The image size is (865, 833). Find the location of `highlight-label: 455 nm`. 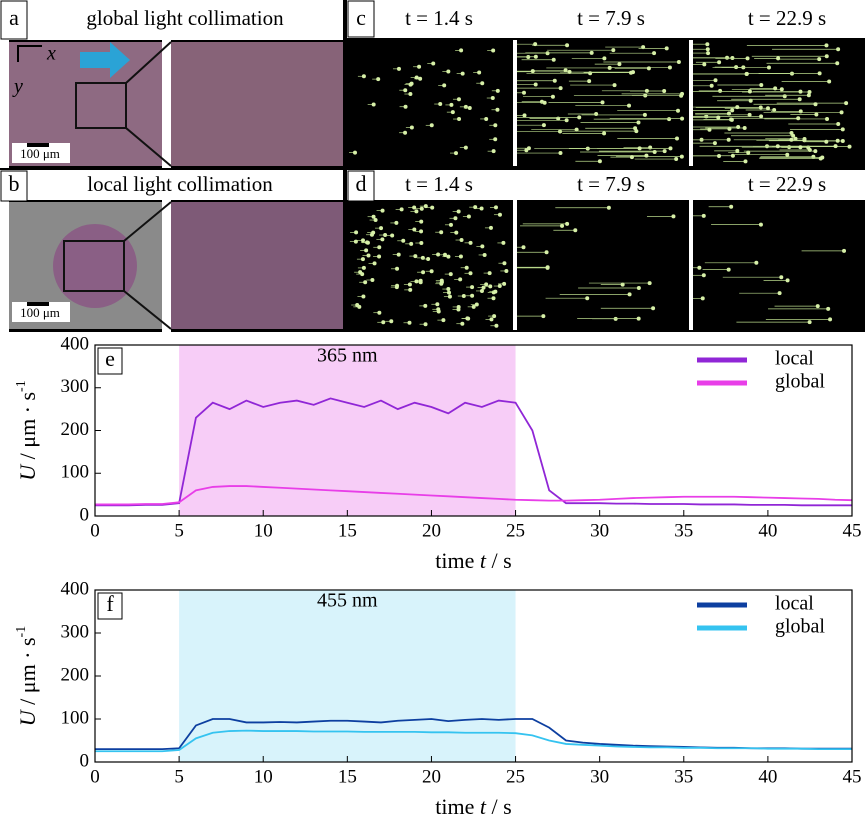

highlight-label: 455 nm is located at coordinates (347, 601).